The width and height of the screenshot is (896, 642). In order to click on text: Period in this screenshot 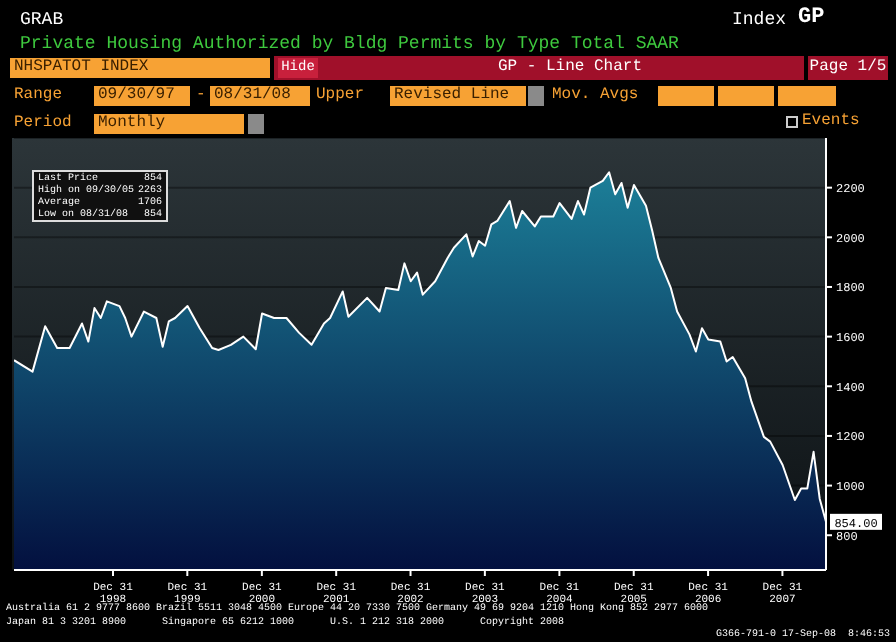, I will do `click(43, 124)`.